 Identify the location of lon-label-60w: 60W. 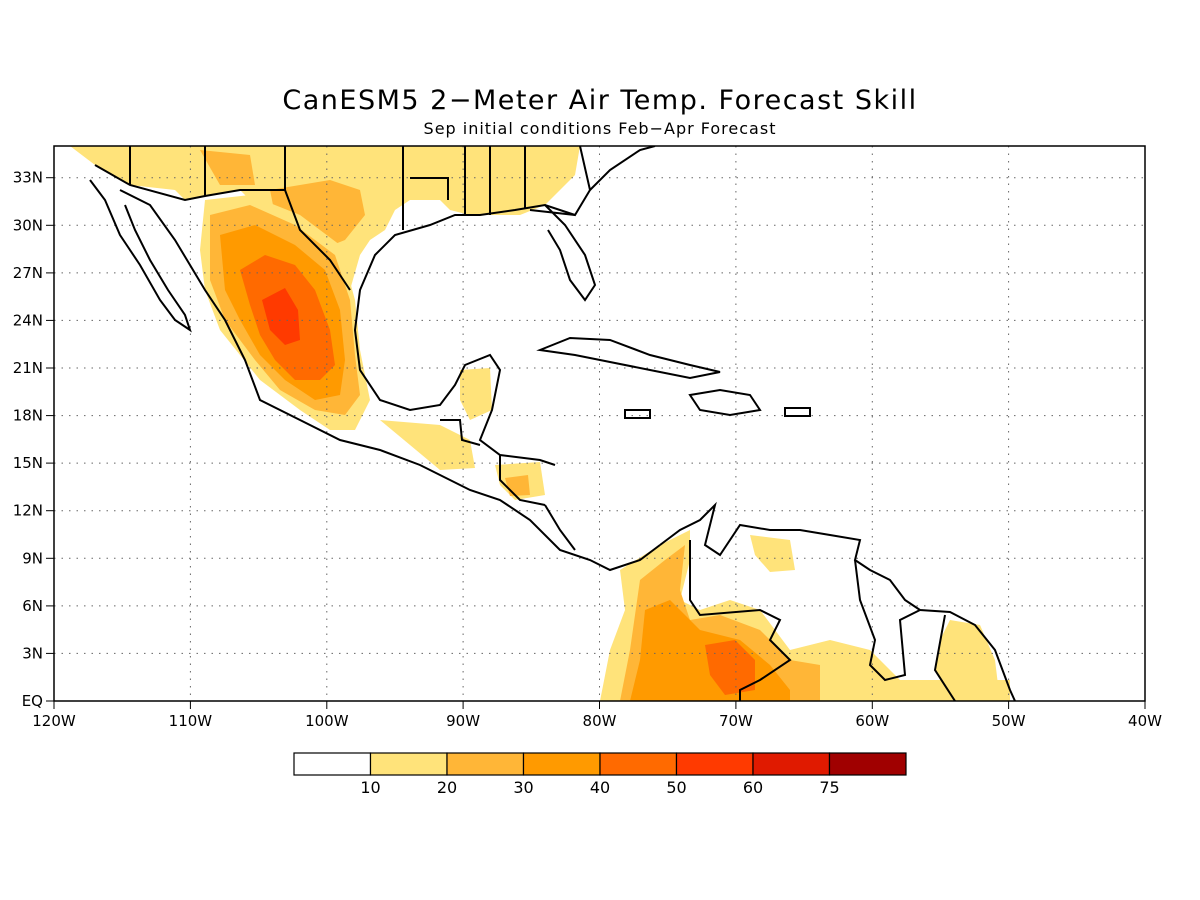
(872, 721).